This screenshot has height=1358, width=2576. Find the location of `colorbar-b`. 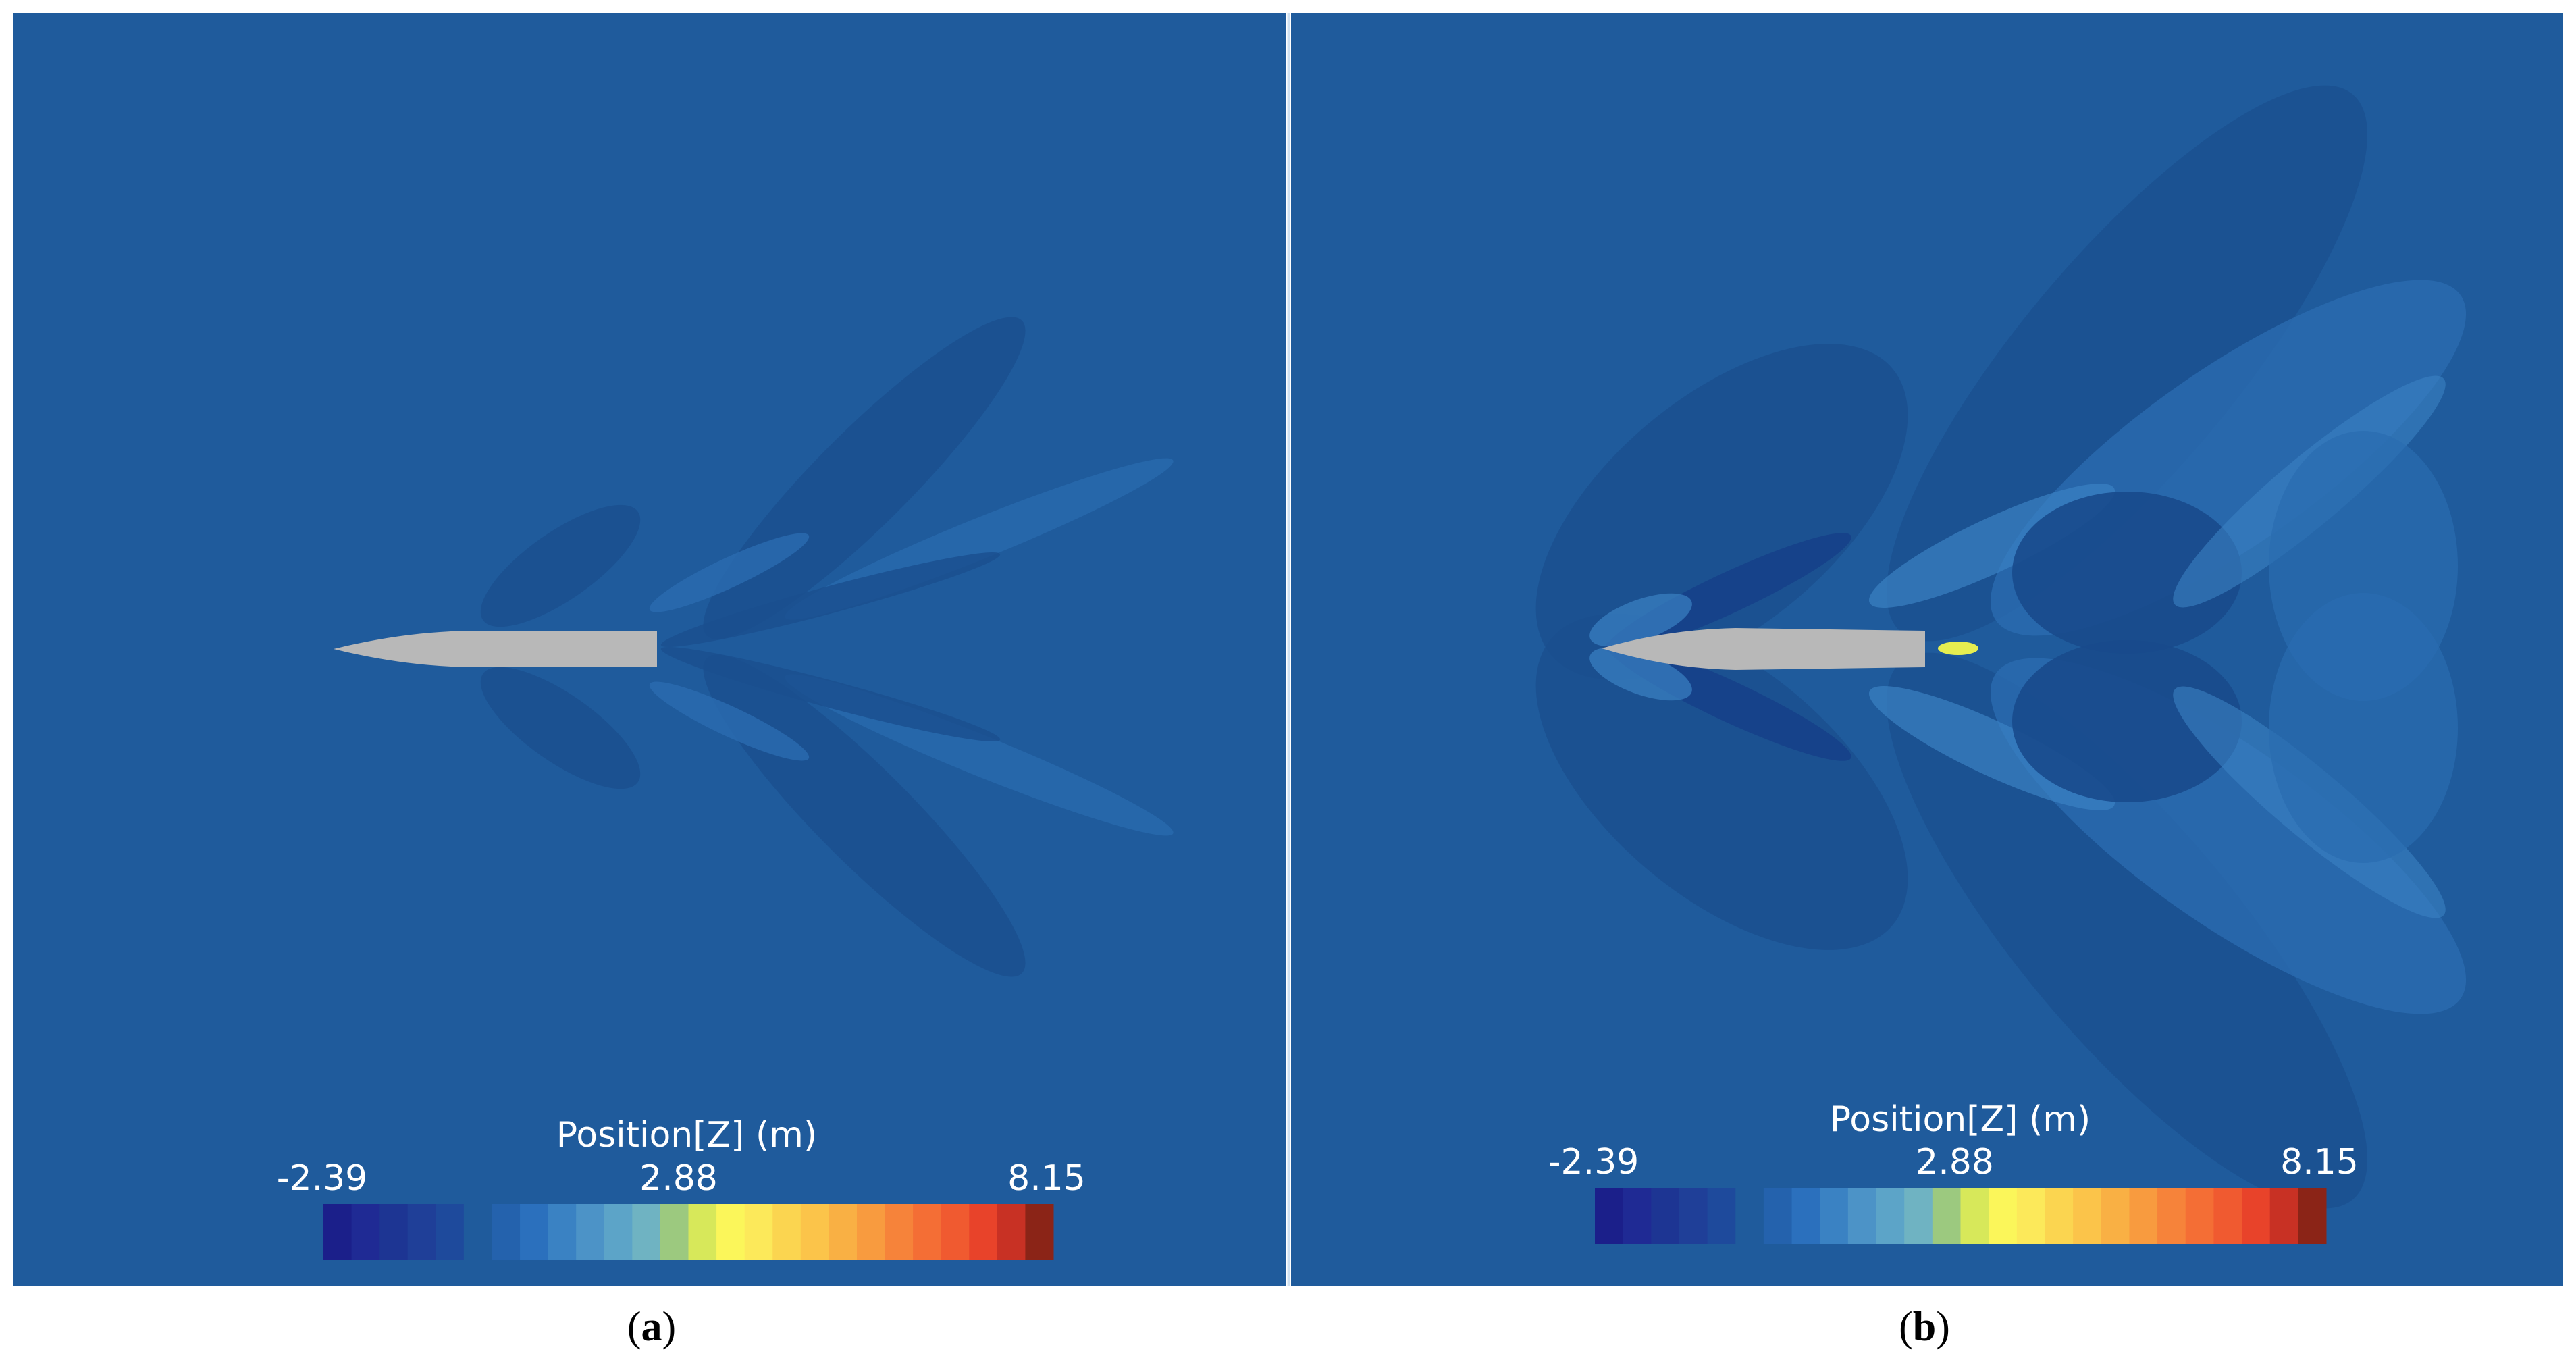

colorbar-b is located at coordinates (1961, 1216).